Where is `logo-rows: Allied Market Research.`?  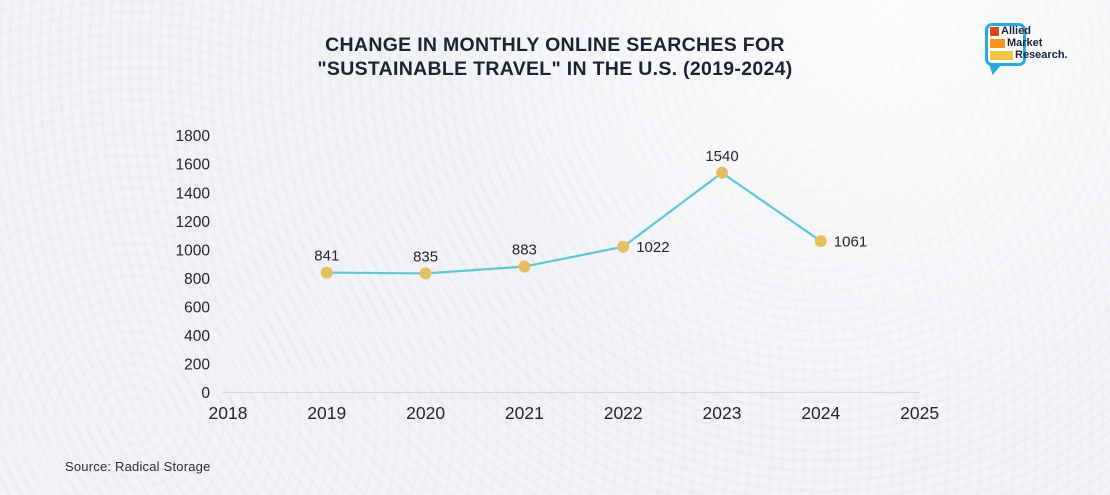
logo-rows: Allied Market Research. is located at coordinates (1029, 43).